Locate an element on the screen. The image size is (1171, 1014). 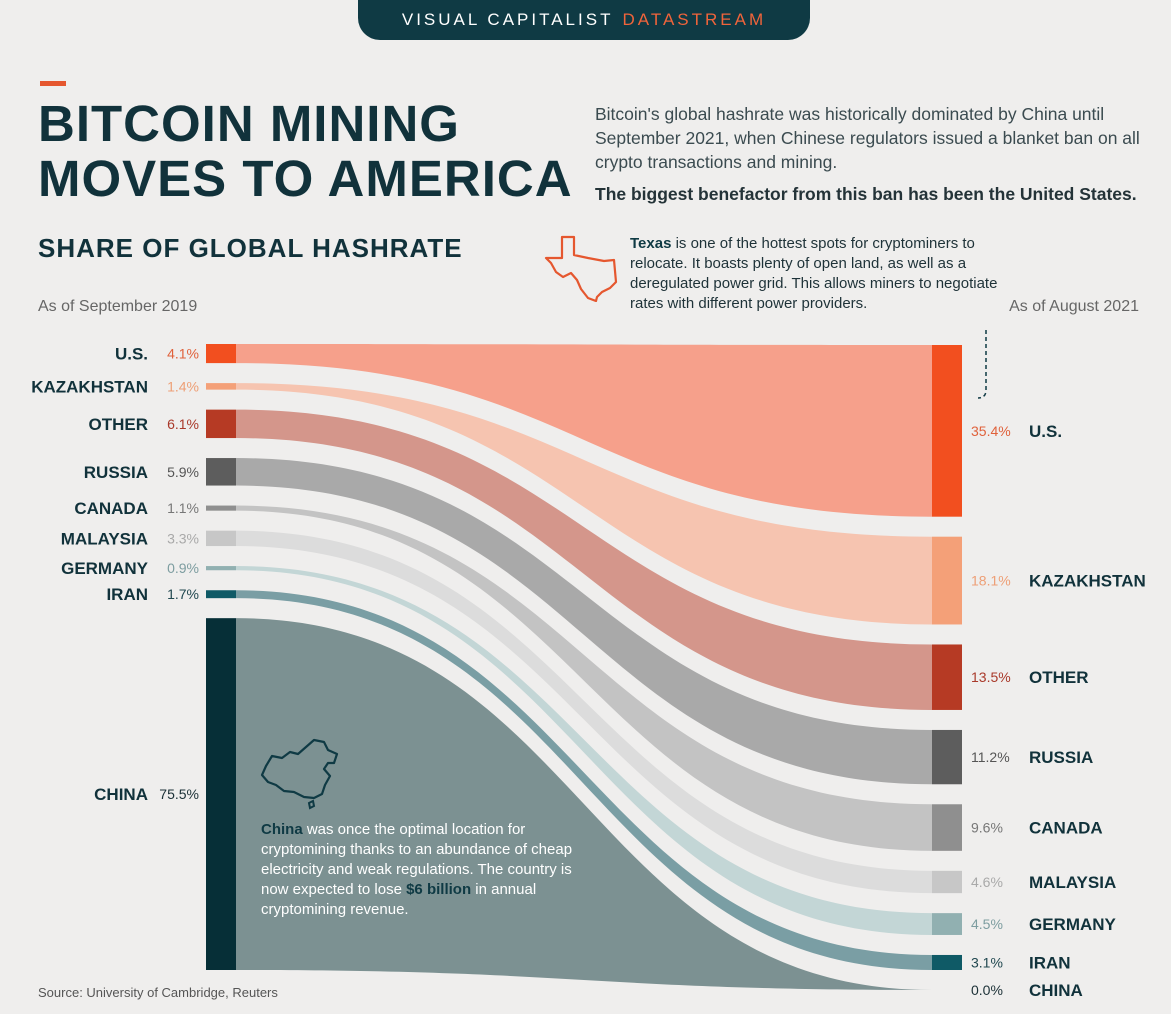
left-name-other: OTHER is located at coordinates (119, 424).